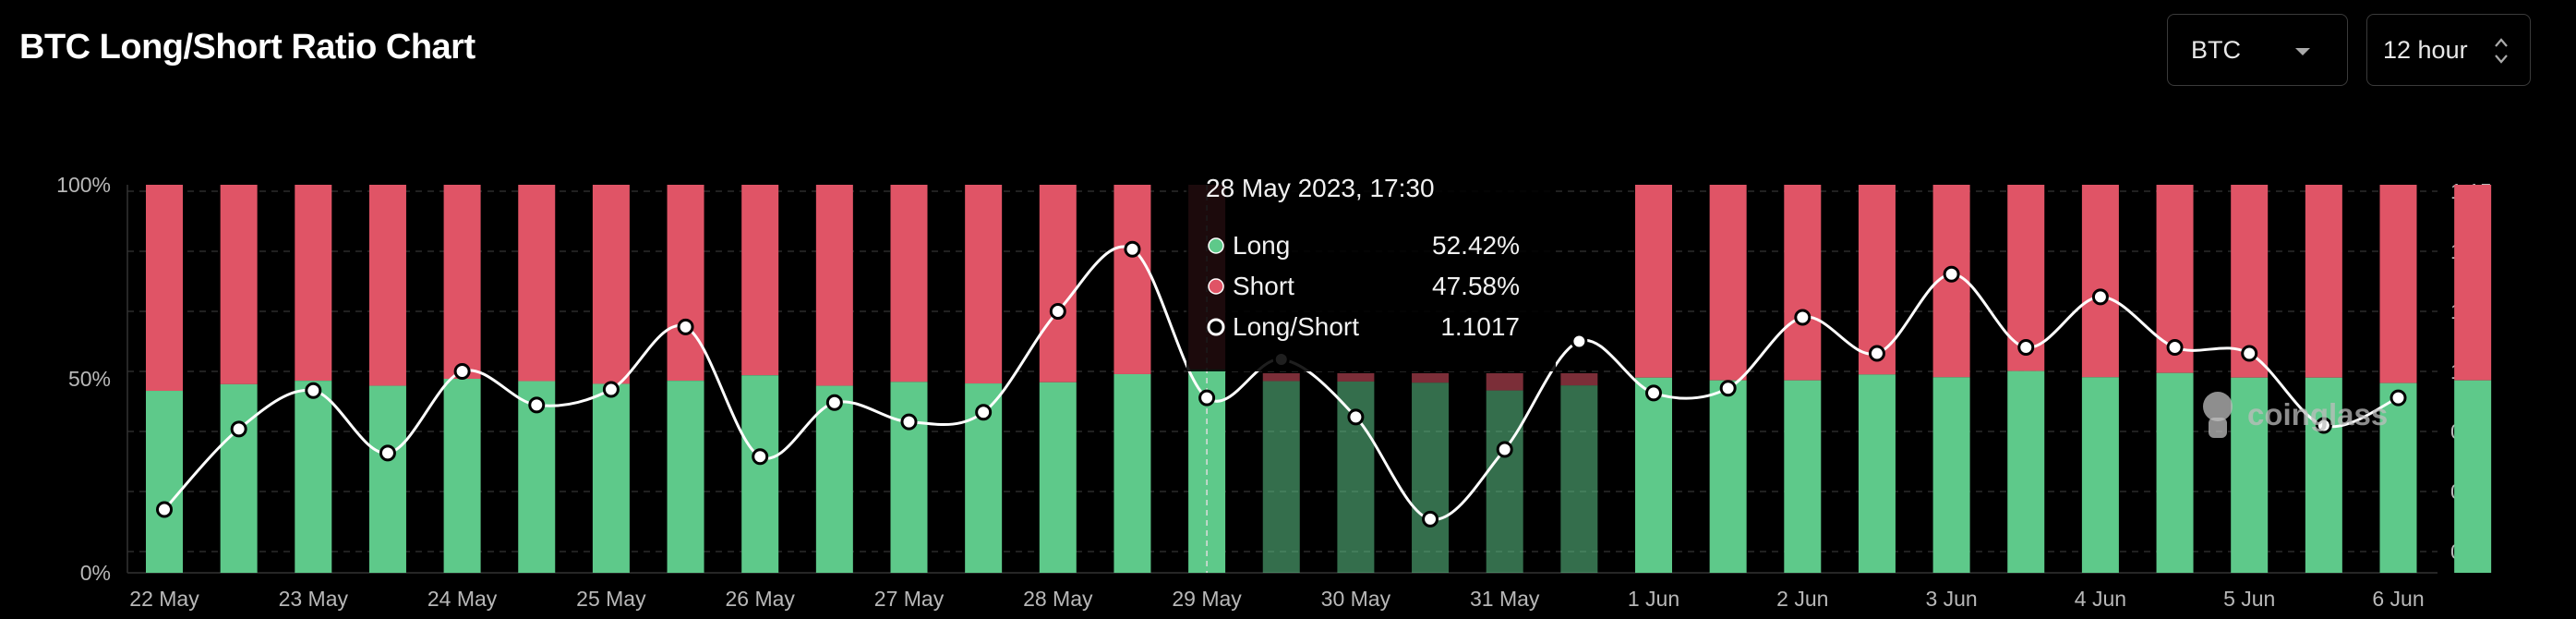 The image size is (2576, 619). What do you see at coordinates (2398, 599) in the screenshot?
I see `x-axis-tick-label: 6 Jun` at bounding box center [2398, 599].